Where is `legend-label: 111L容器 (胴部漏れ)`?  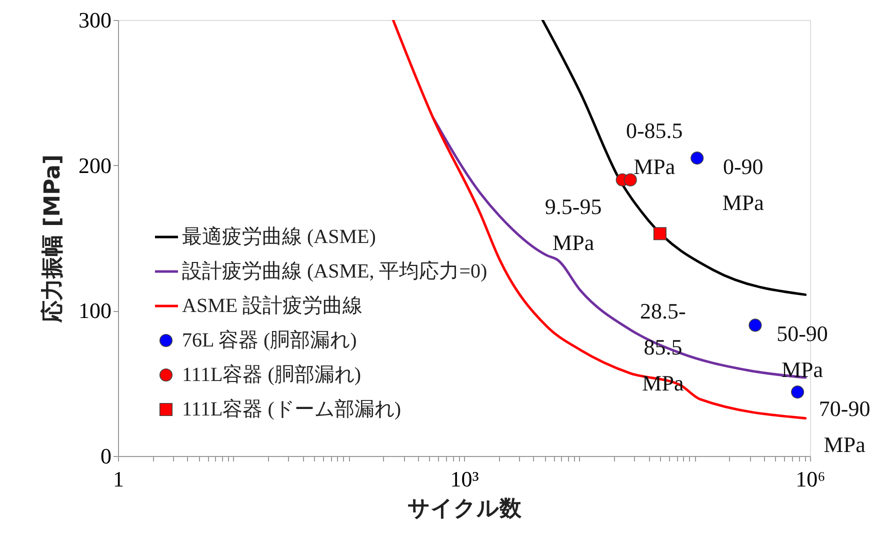
legend-label: 111L容器 (胴部漏れ) is located at coordinates (272, 375).